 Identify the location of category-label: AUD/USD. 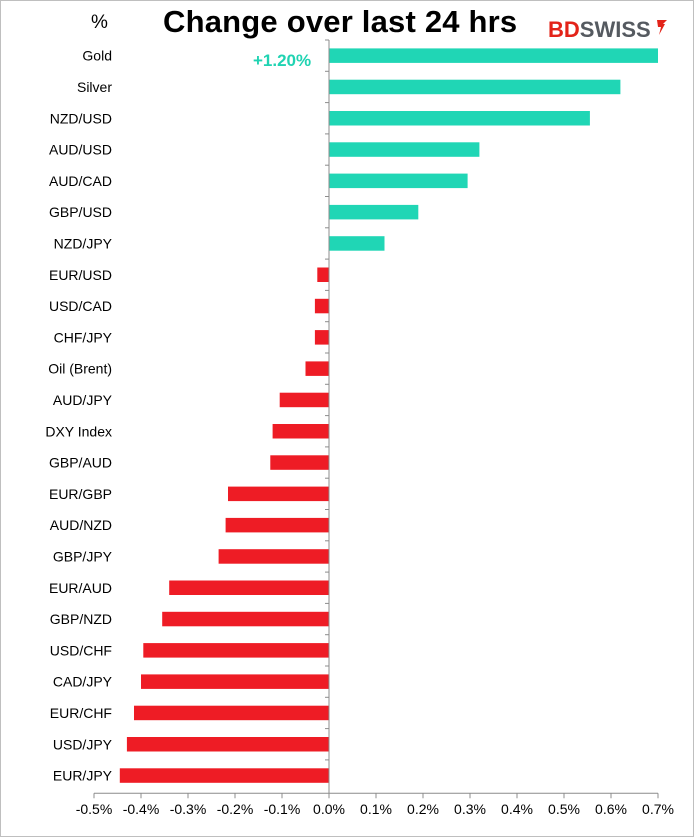
(80, 150).